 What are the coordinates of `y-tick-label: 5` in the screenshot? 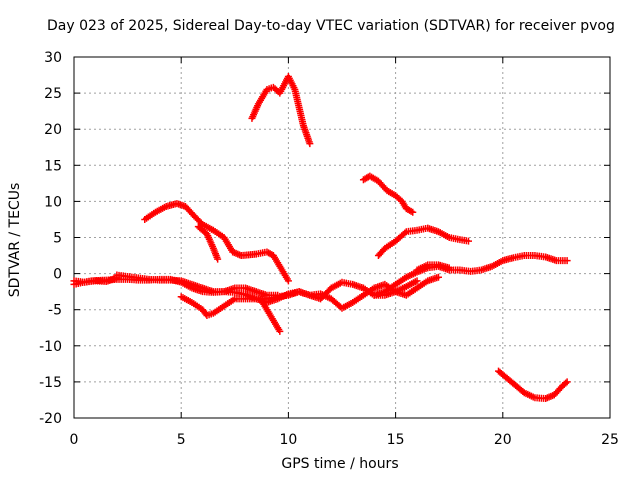 It's located at (57, 239).